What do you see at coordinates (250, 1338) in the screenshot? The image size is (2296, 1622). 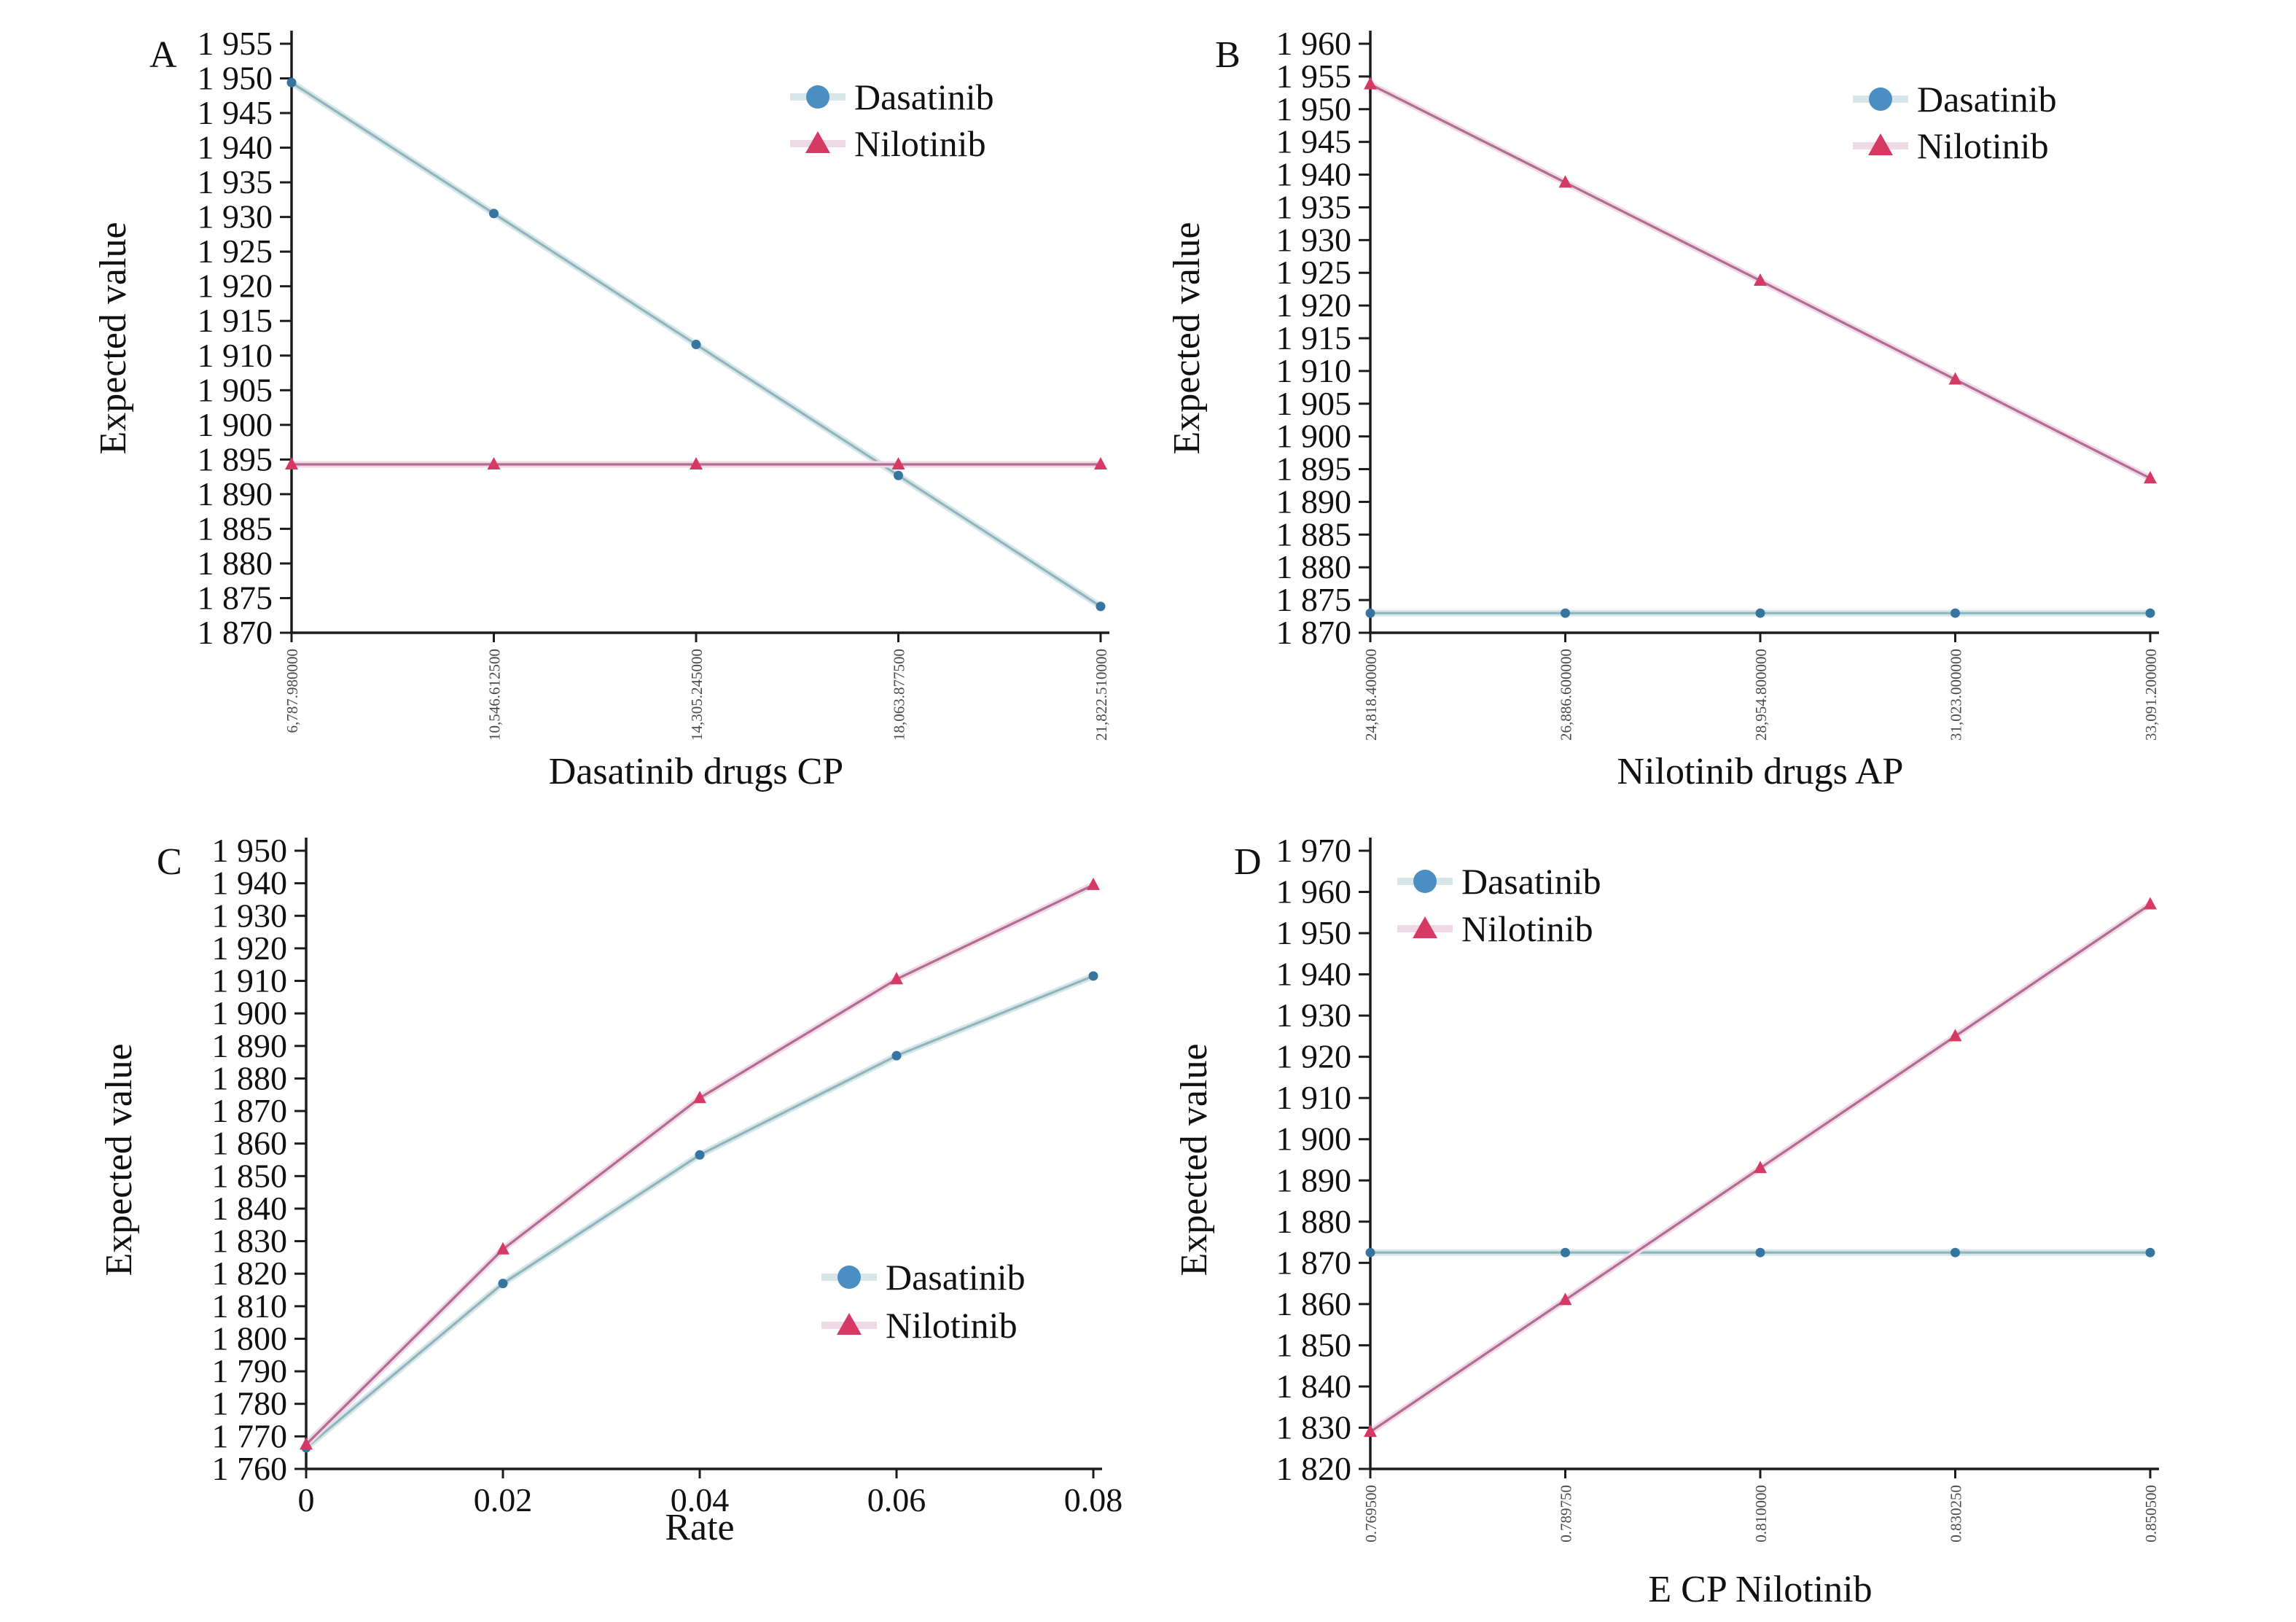 I see `y-tick-label: 1 800` at bounding box center [250, 1338].